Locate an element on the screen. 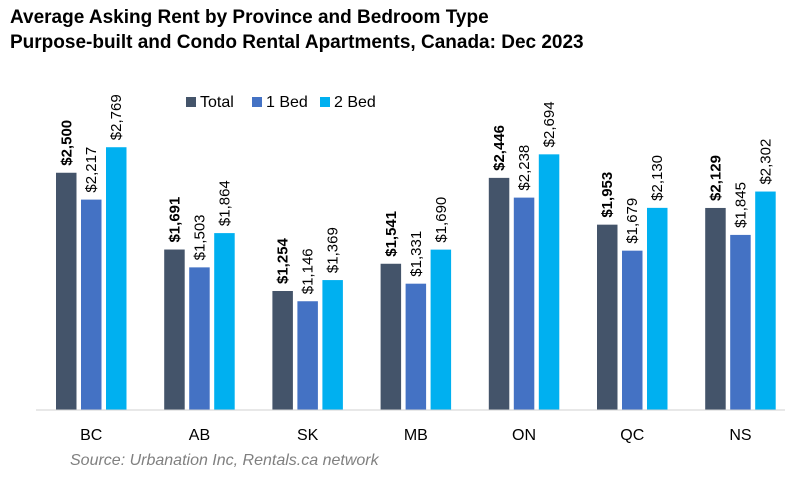  value-label-qc-total: $1,953 is located at coordinates (607, 195).